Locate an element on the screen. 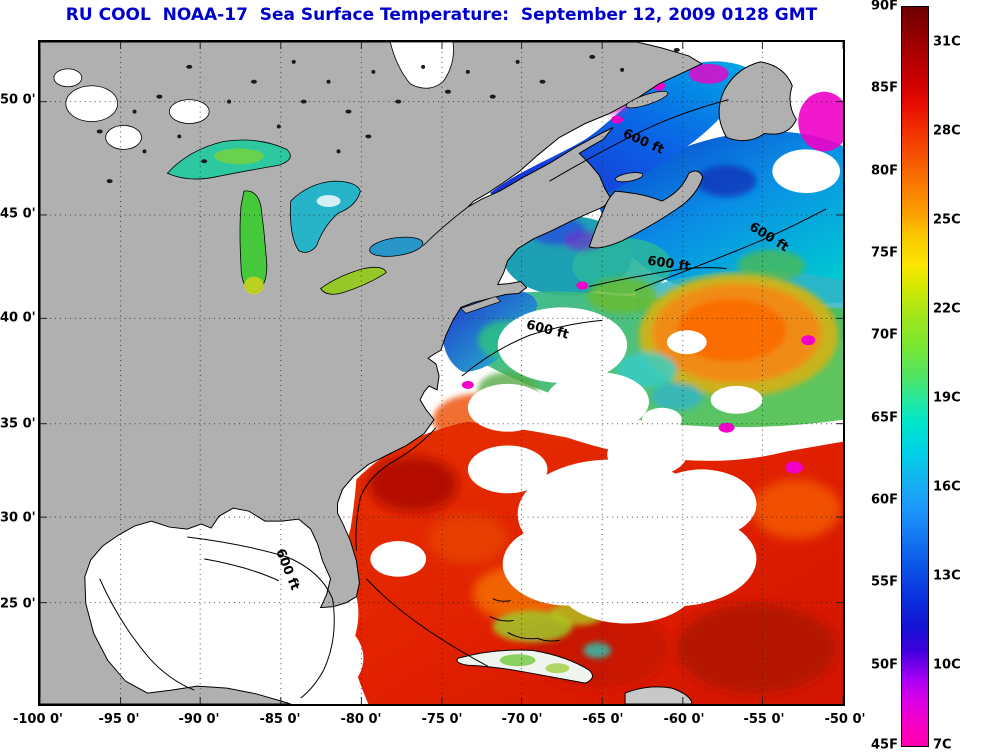  x-tick-label: -65 0' is located at coordinates (603, 719).